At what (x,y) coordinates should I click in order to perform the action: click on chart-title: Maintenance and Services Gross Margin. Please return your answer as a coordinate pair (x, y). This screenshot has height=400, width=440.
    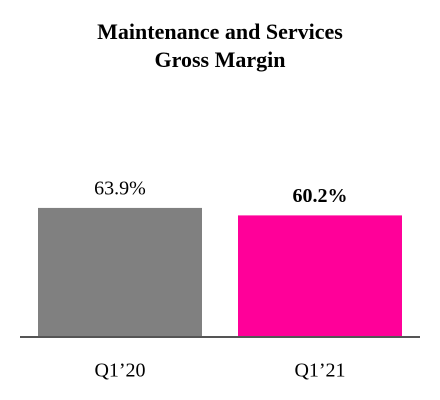
    Looking at the image, I should click on (220, 45).